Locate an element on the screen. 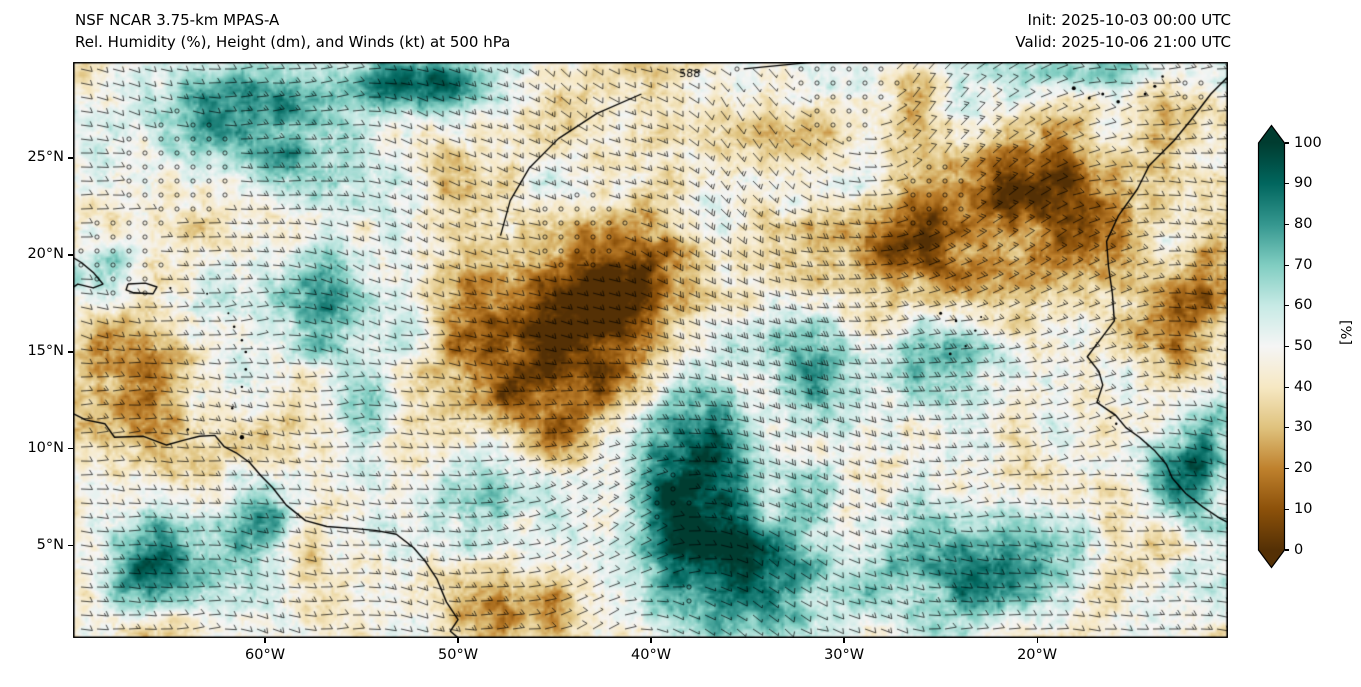  colorbar-label: [%] is located at coordinates (1345, 333).